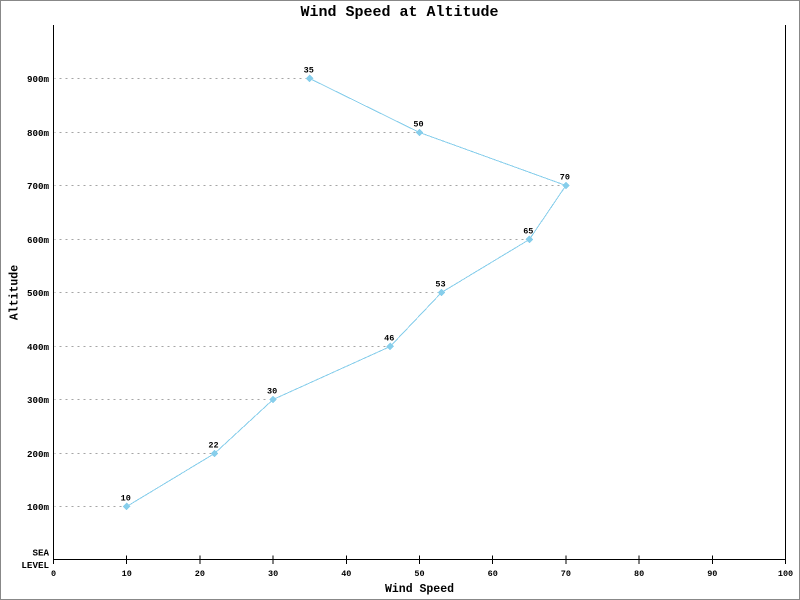 This screenshot has width=800, height=600. I want to click on svg-text: 800m, so click(38, 133).